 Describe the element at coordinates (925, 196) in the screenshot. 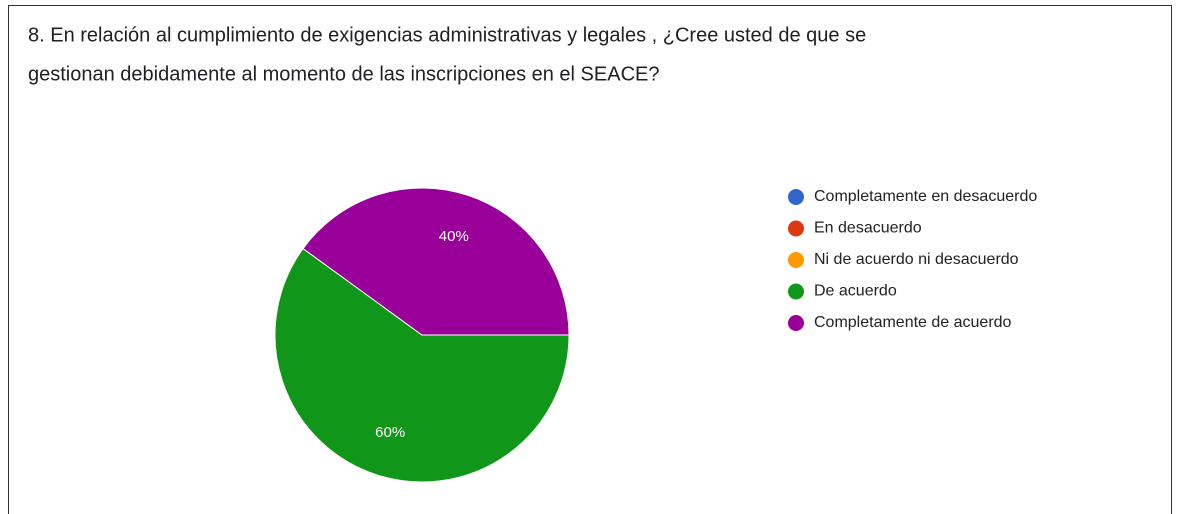

I see `legend-label: Completamente en desacuerdo` at that location.